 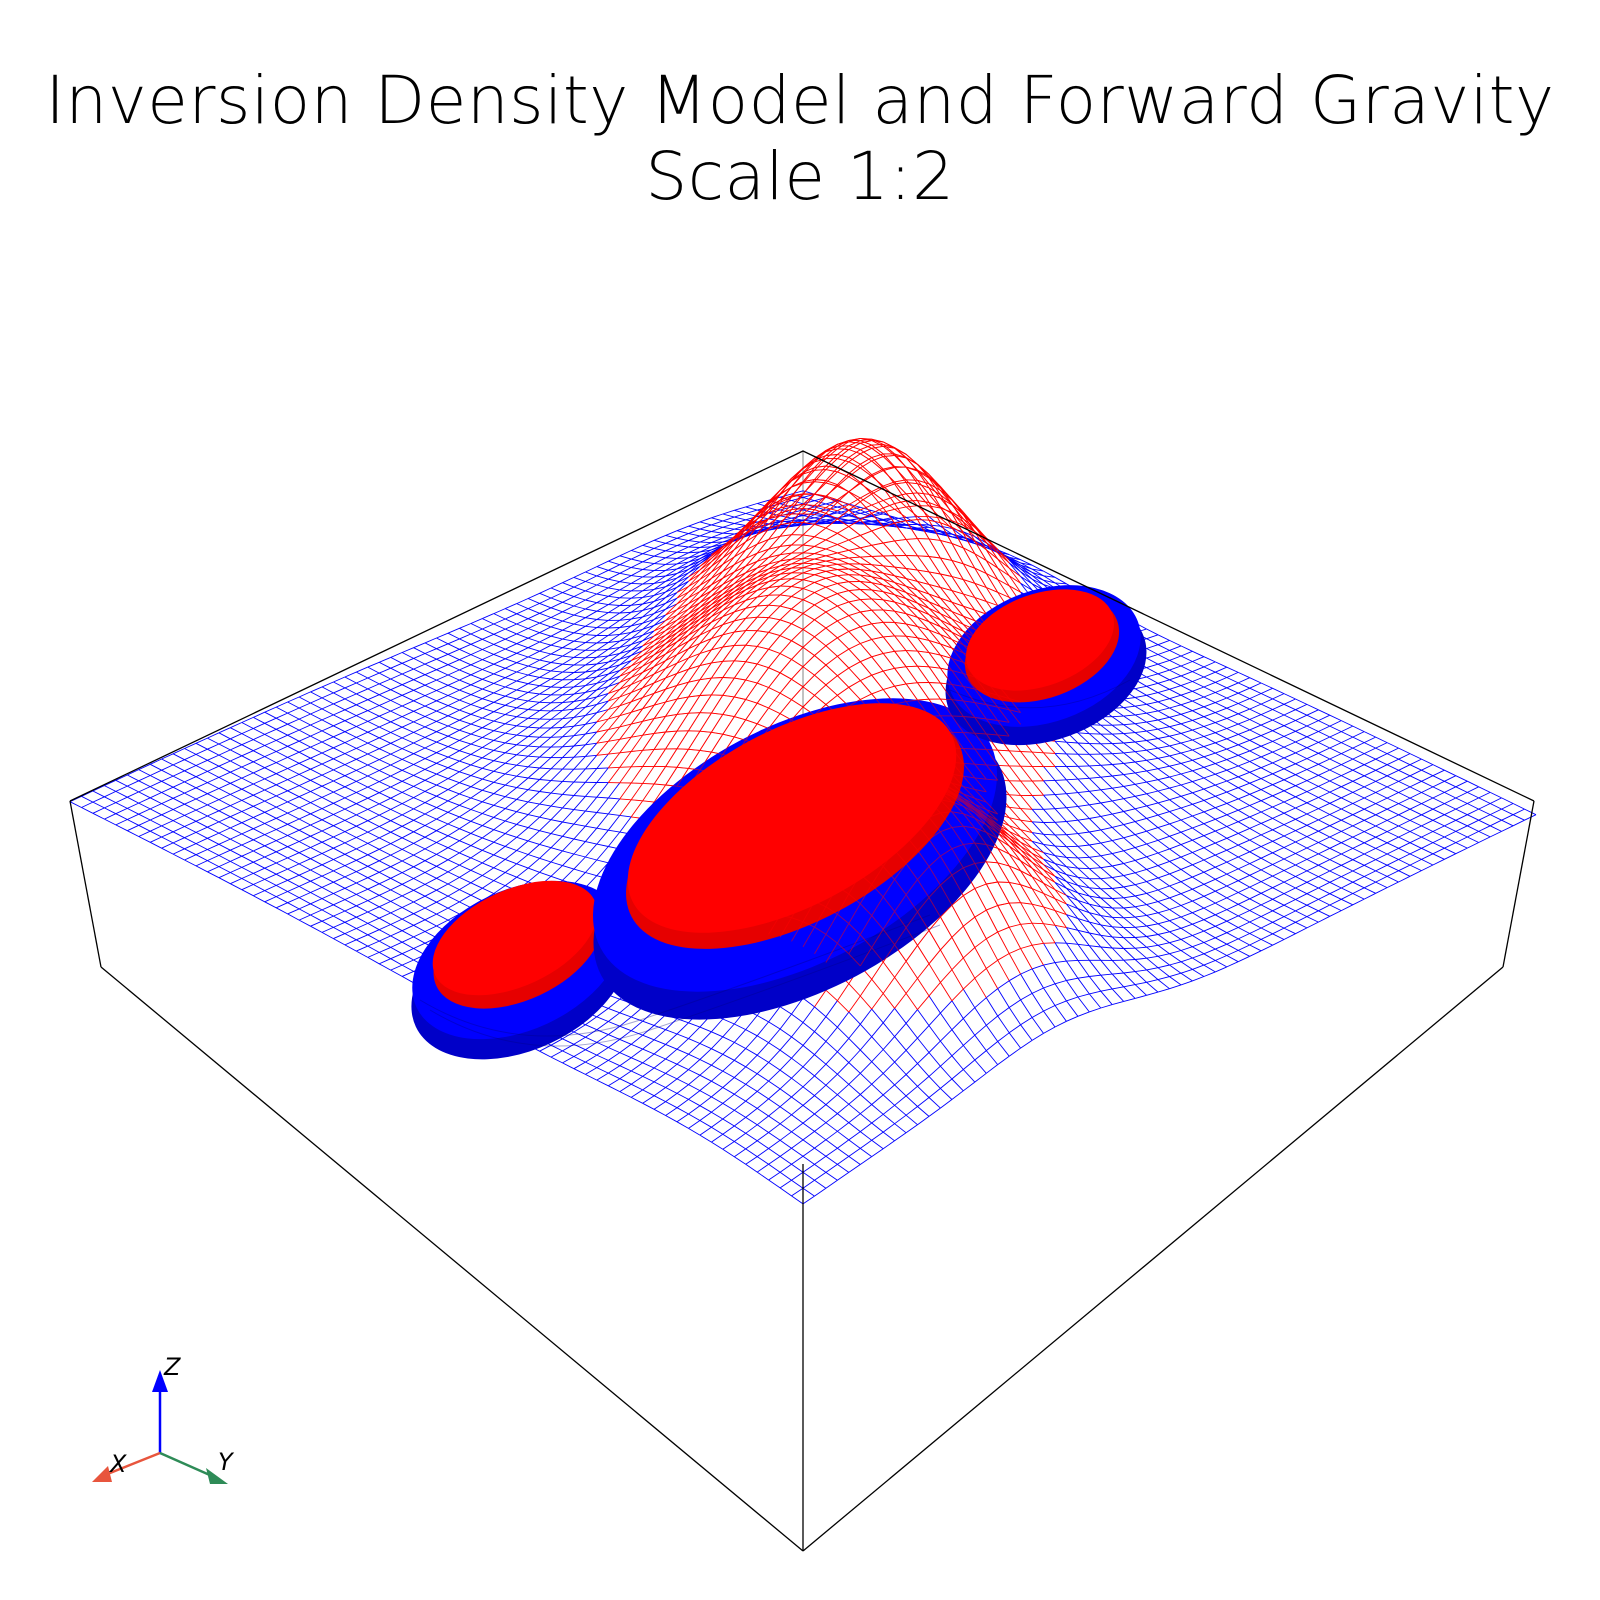 I want to click on figure-subtitle: Scale 1:2, so click(x=800, y=176).